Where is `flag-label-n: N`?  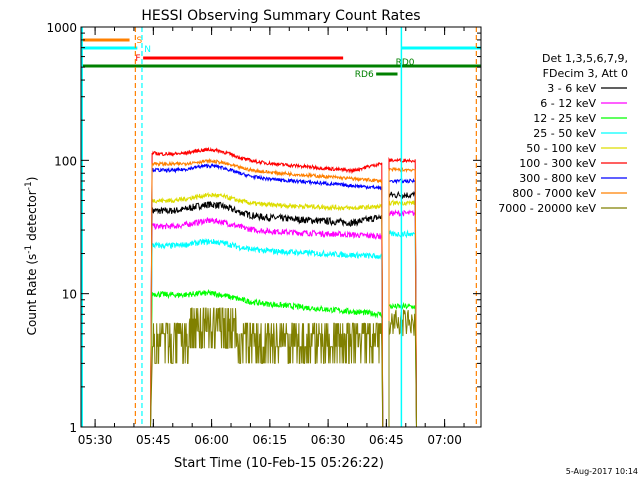
flag-label-n: N is located at coordinates (147, 50).